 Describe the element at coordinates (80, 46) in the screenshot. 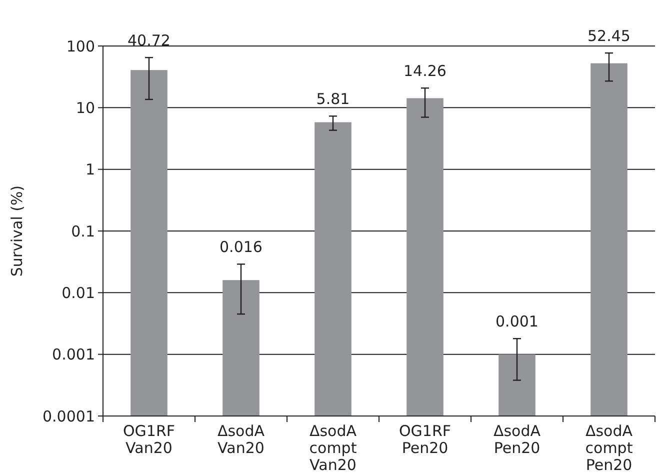

I see `y-tick-label: 100` at that location.